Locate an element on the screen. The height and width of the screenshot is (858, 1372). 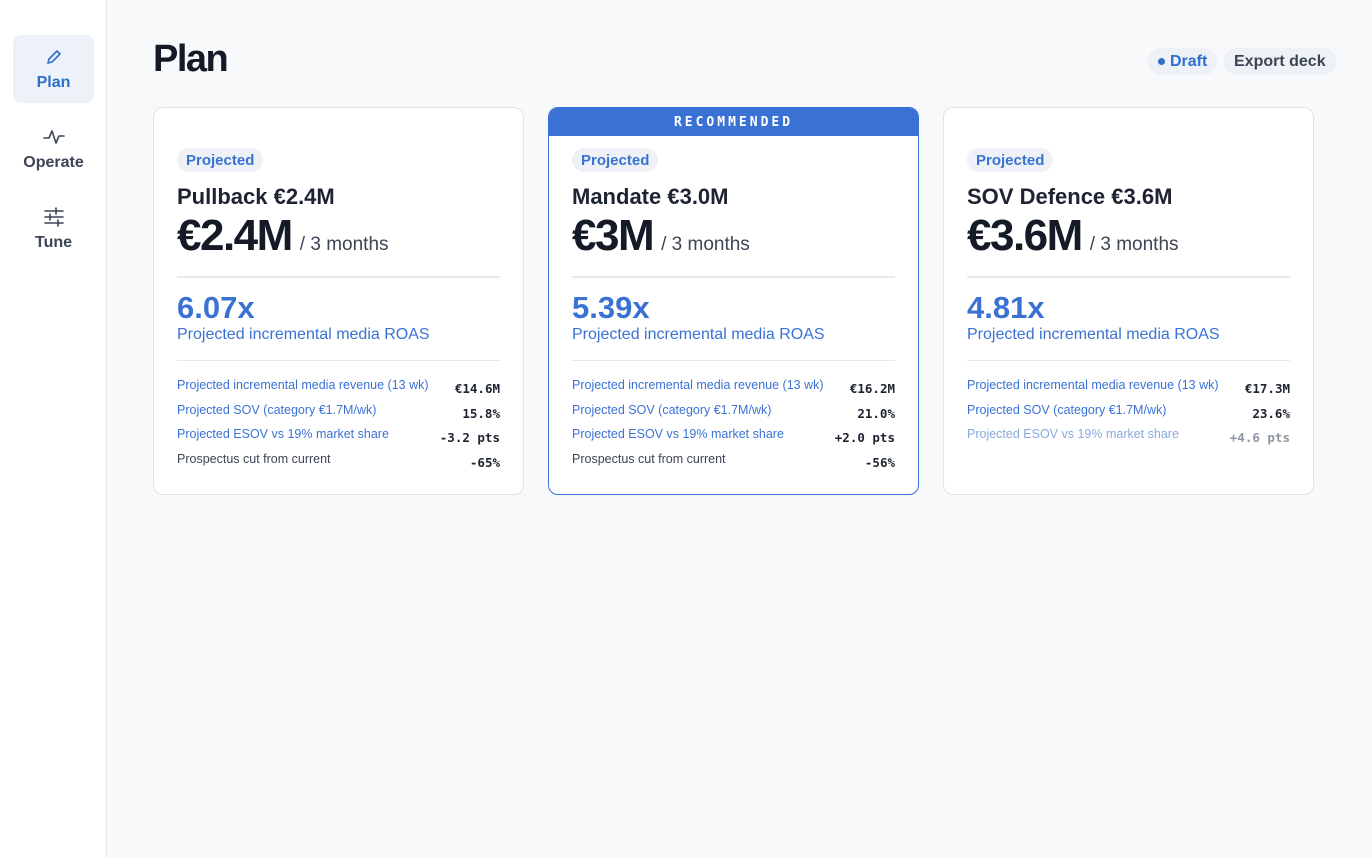
recommended-banner: RECOMMENDED is located at coordinates (733, 122).